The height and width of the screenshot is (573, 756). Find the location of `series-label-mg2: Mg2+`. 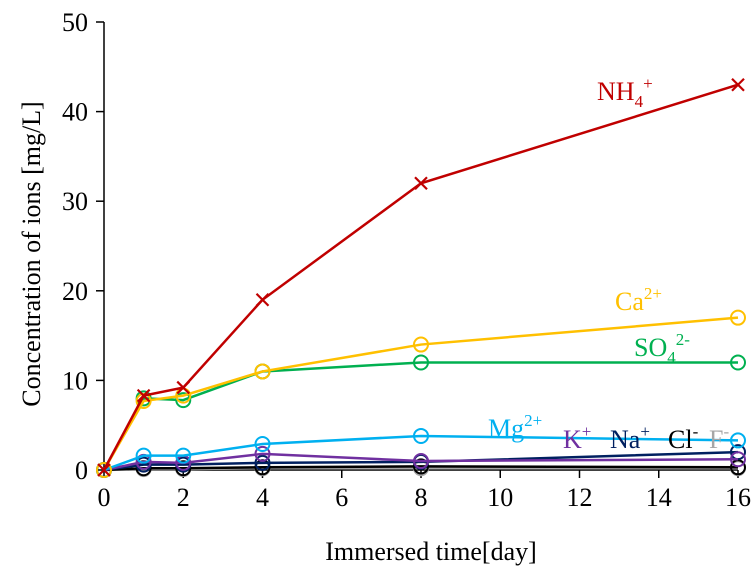

series-label-mg2: Mg2+ is located at coordinates (515, 427).